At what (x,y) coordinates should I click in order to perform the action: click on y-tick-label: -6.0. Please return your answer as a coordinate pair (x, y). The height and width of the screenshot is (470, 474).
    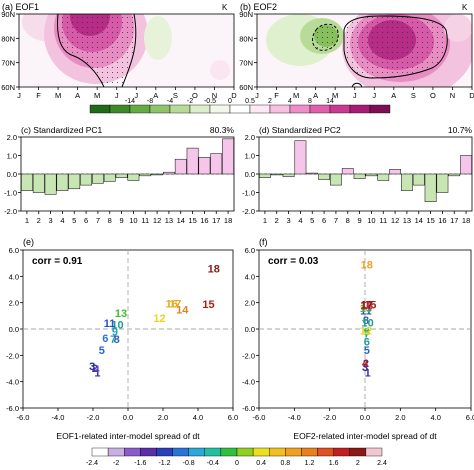
    Looking at the image, I should click on (12, 408).